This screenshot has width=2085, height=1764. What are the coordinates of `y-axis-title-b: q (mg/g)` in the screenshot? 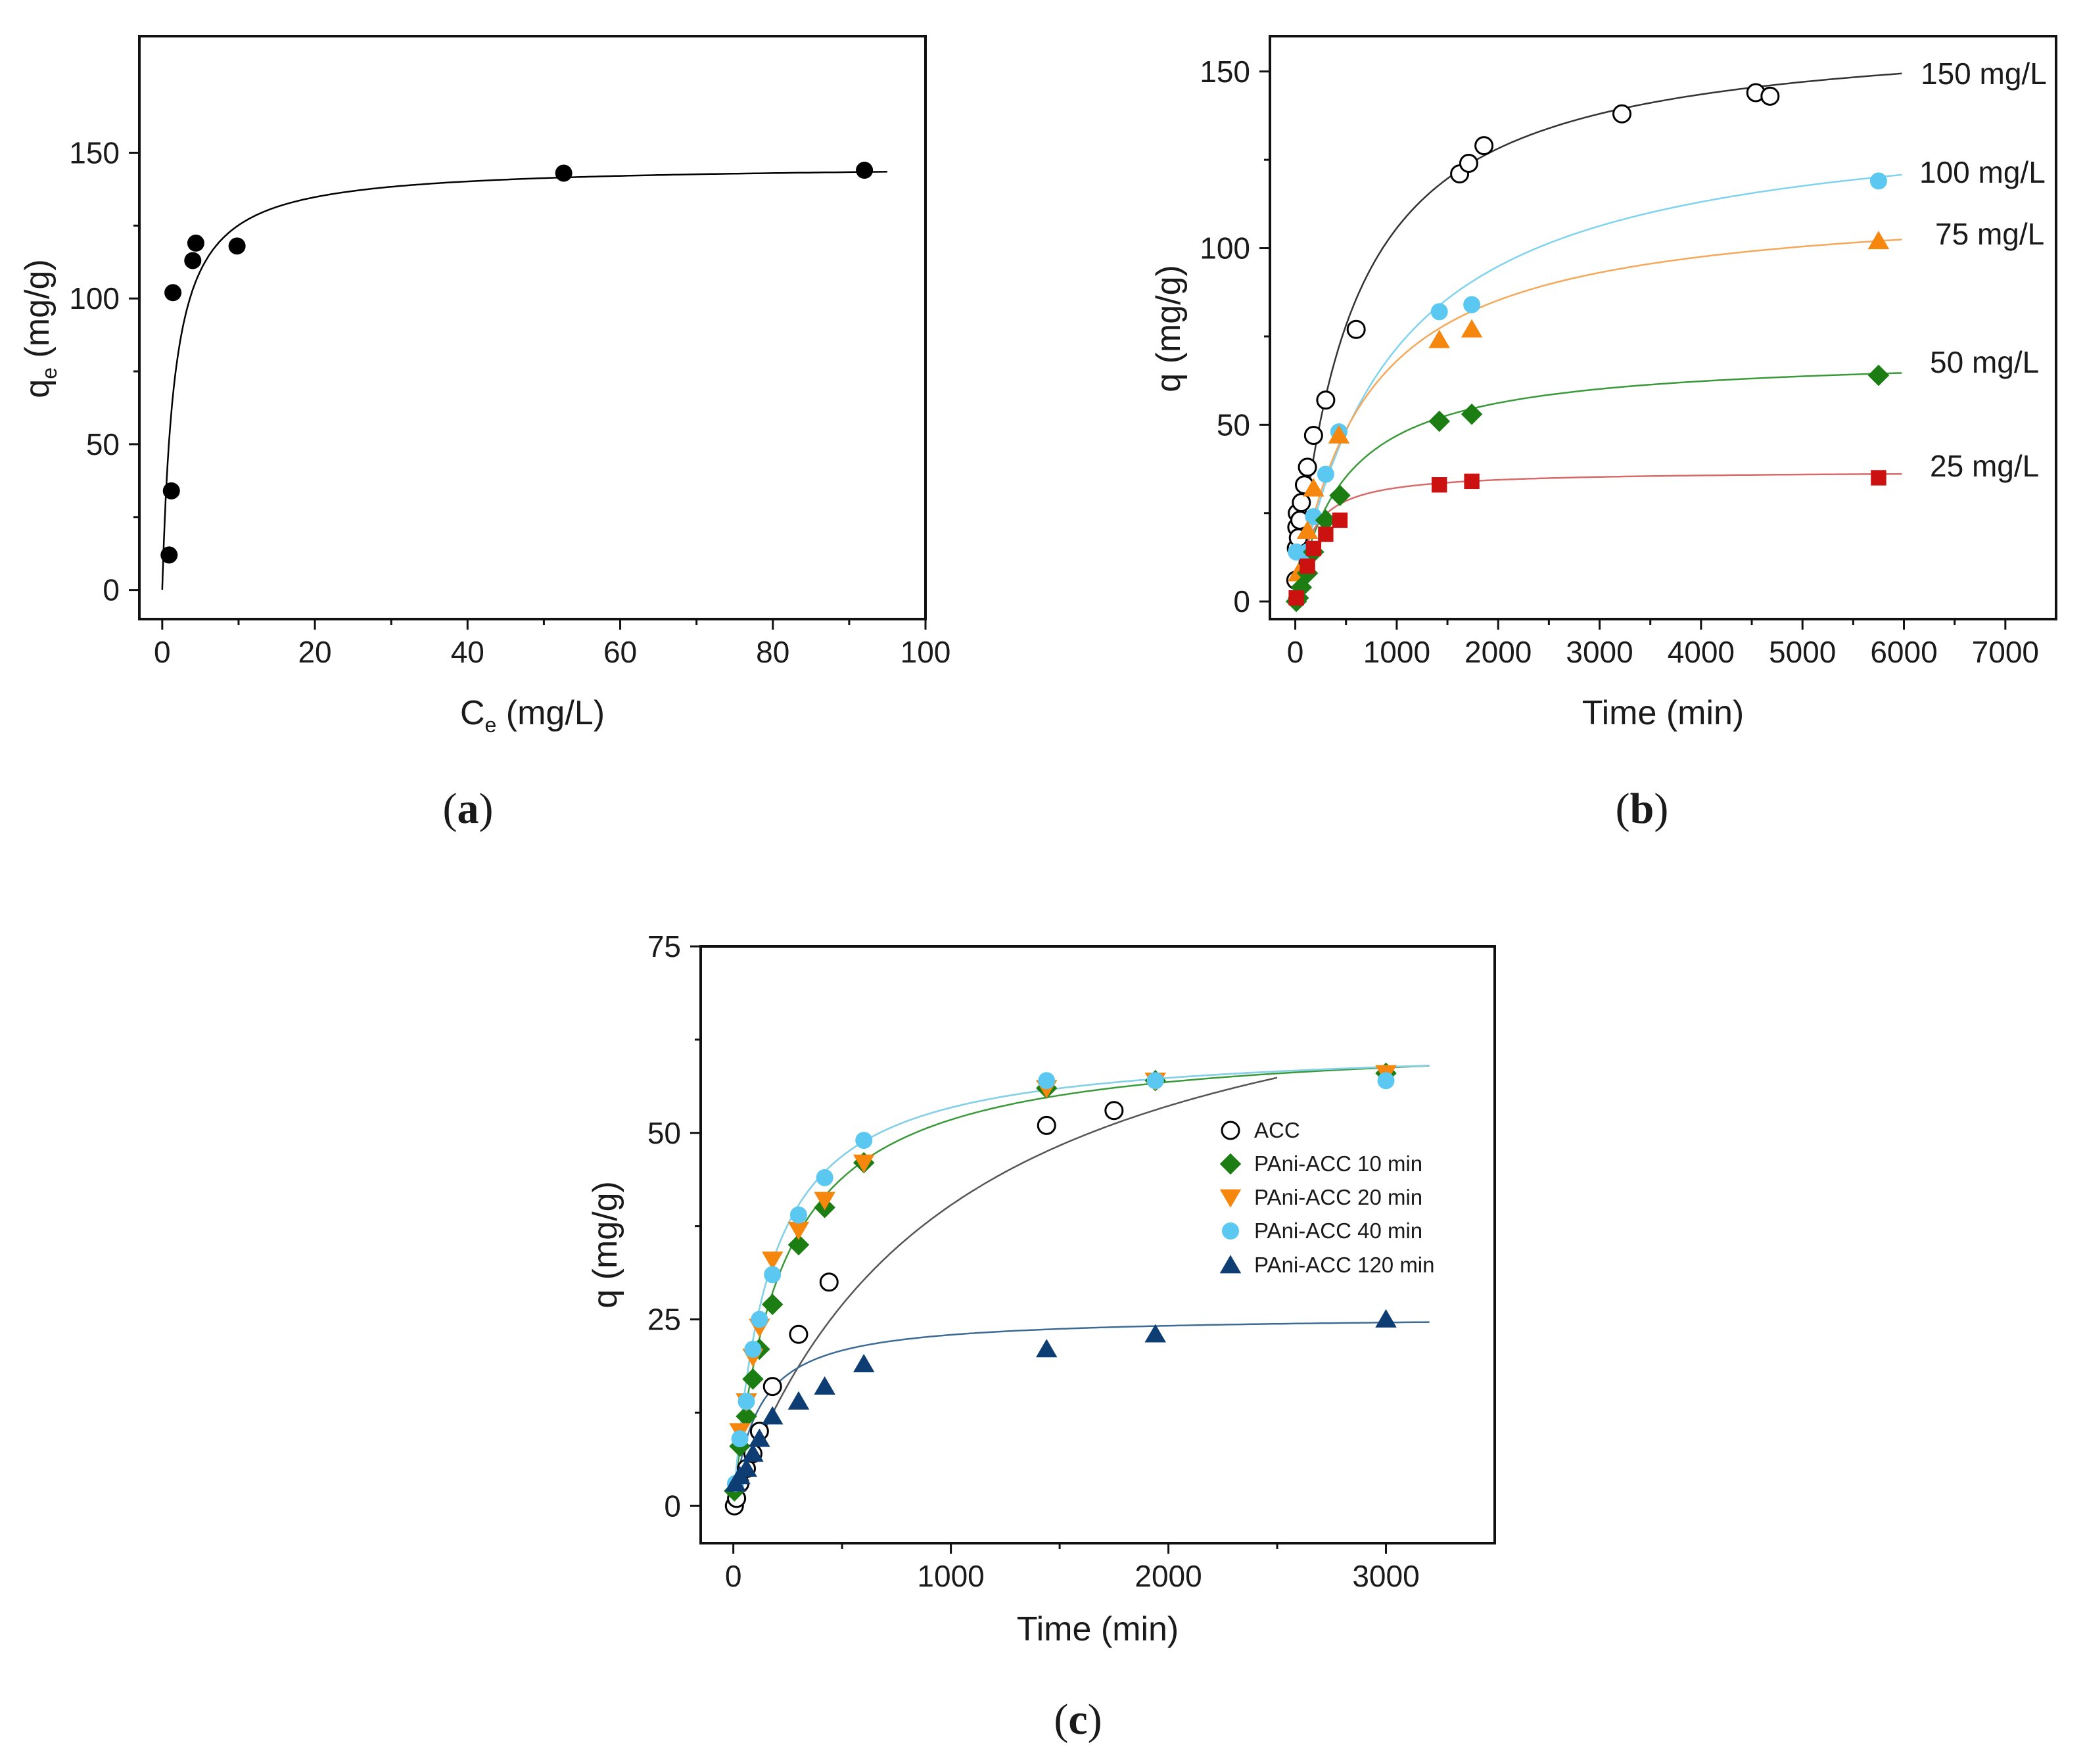 It's located at (1169, 328).